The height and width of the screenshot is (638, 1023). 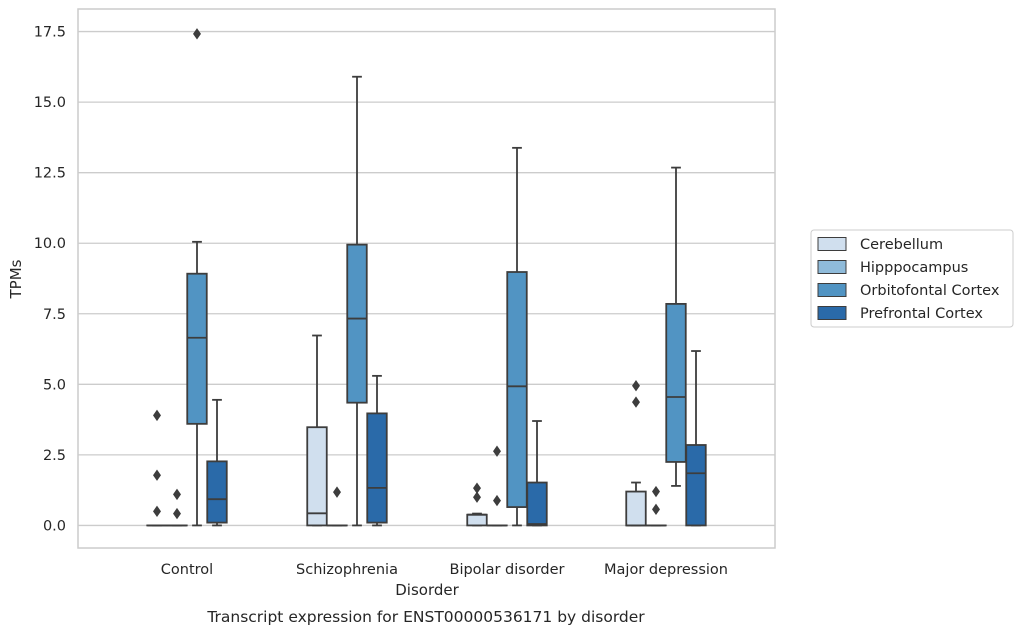 I want to click on legend-label: Prefrontal Cortex, so click(x=921, y=314).